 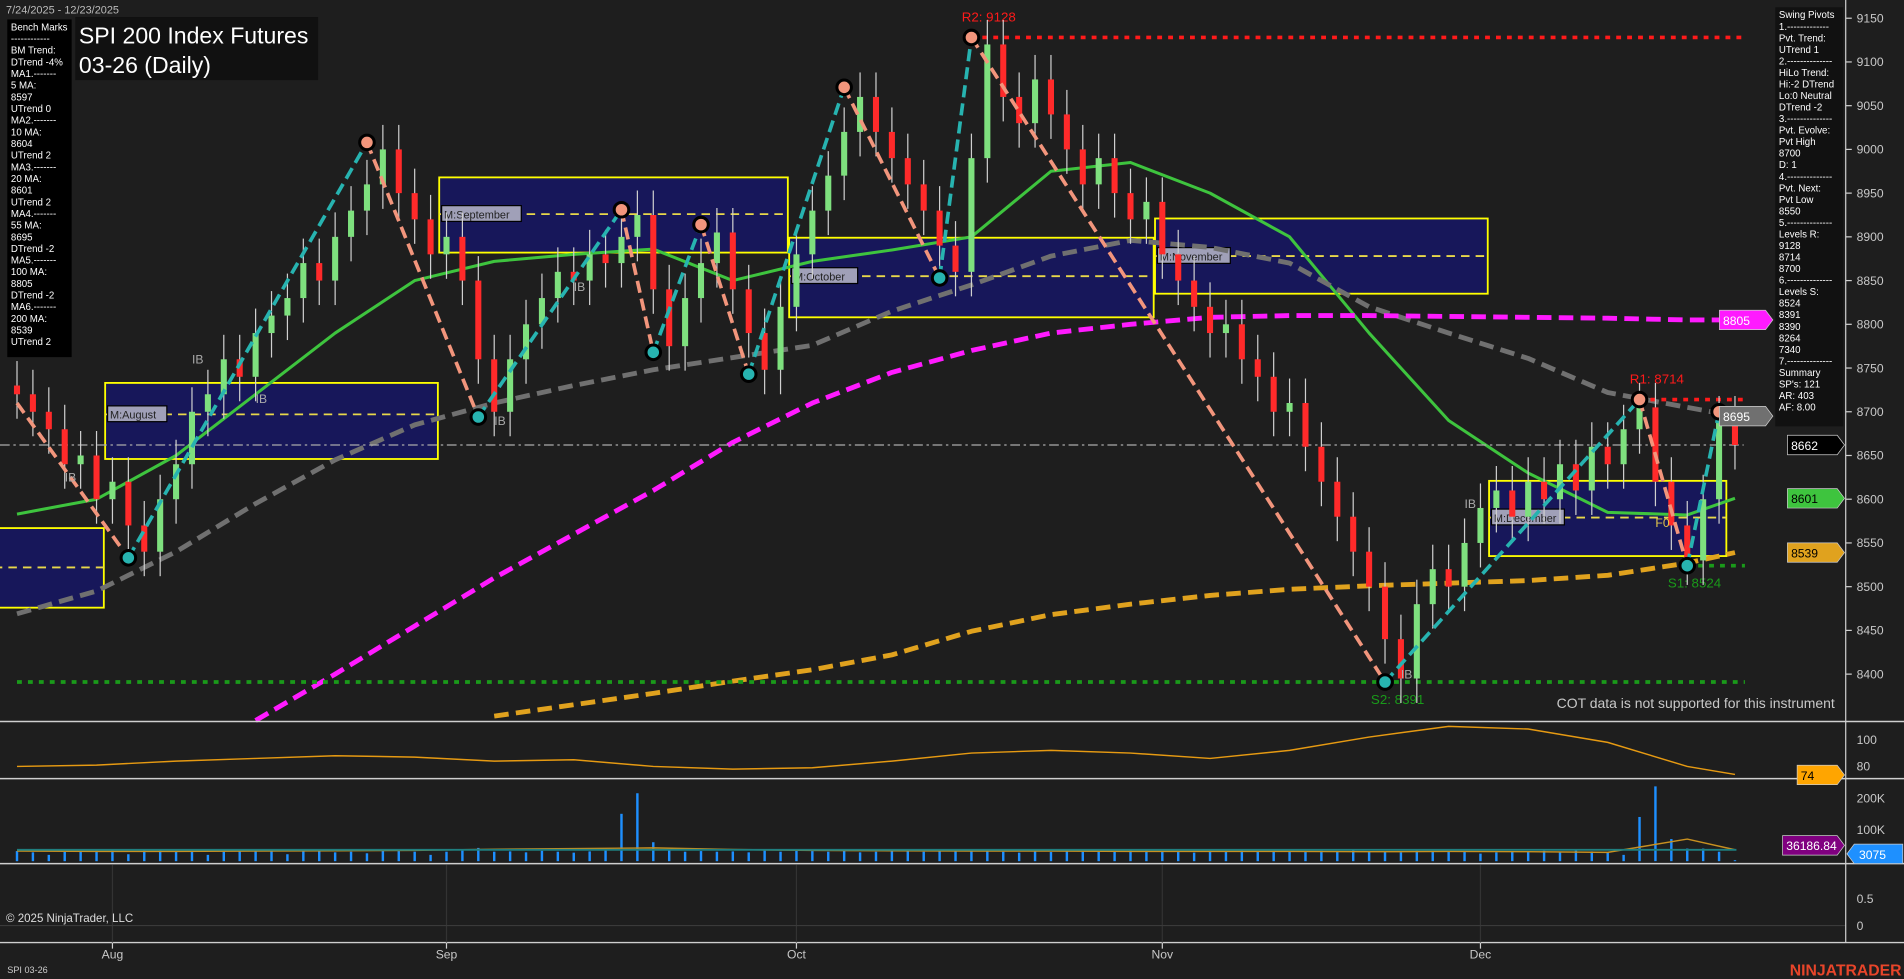 What do you see at coordinates (1870, 281) in the screenshot?
I see `y-tick-label: 8850` at bounding box center [1870, 281].